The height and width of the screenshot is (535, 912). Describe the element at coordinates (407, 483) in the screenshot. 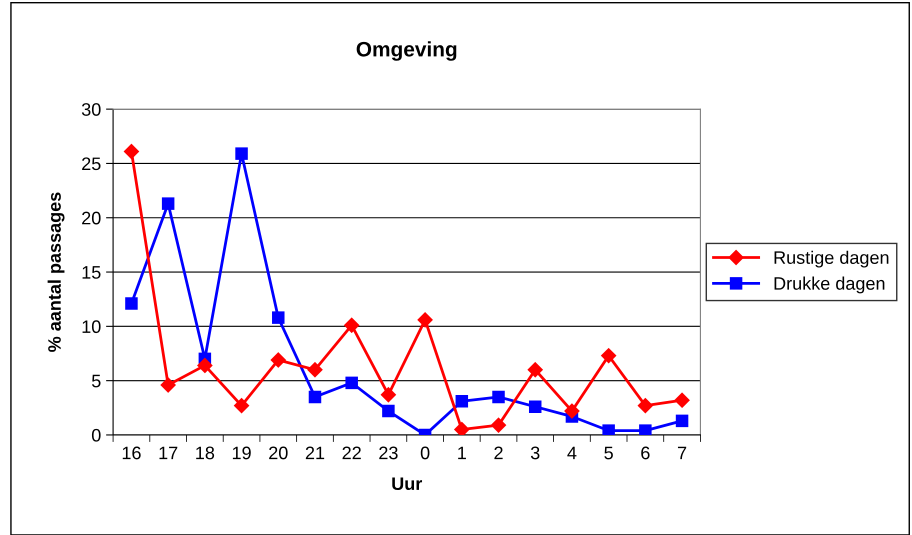

I see `x-axis-title: Uur` at that location.